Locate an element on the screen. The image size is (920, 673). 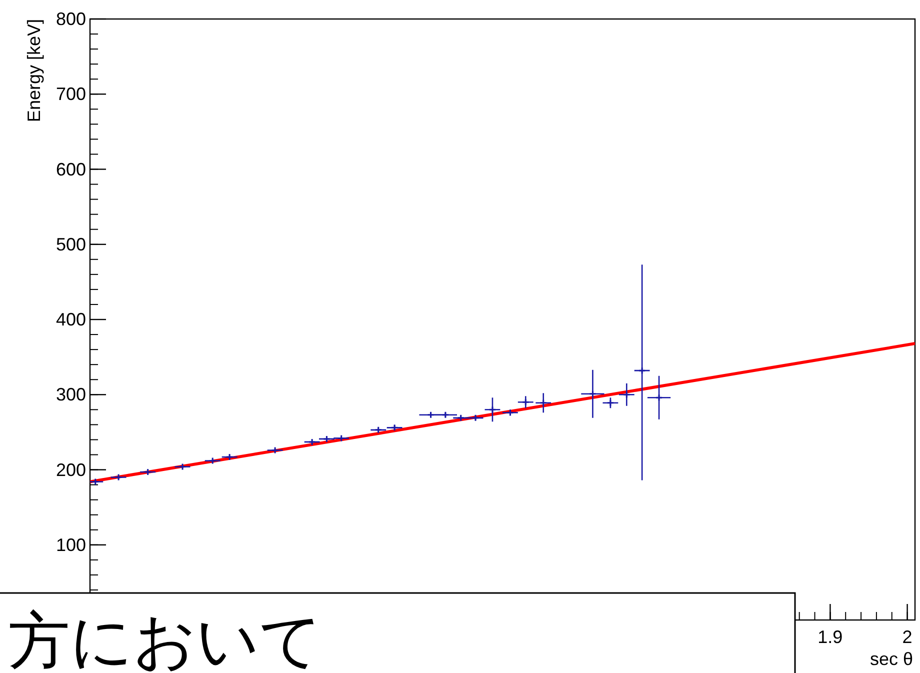
y-tick-label: 100 is located at coordinates (71, 544).